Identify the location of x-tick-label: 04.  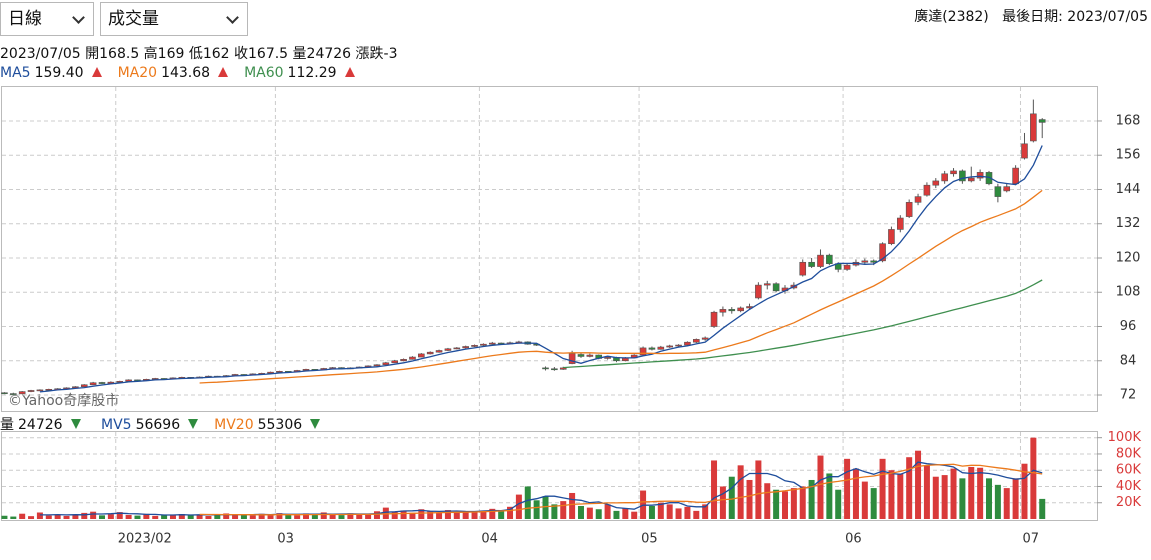
(489, 539).